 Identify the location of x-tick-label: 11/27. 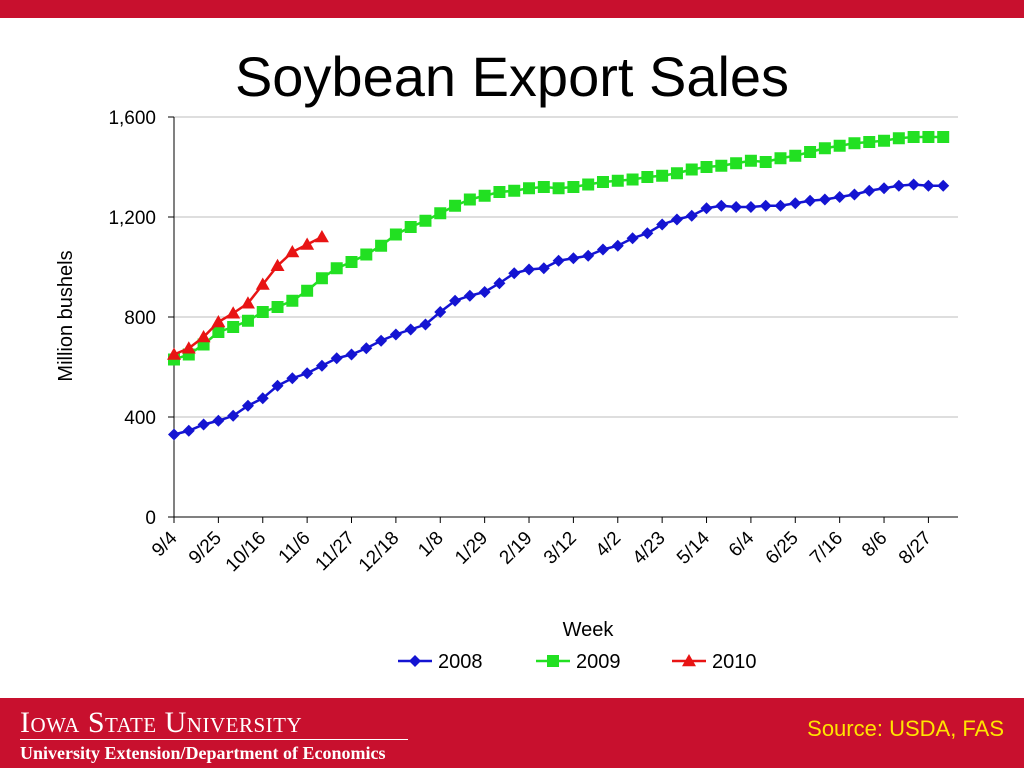
(335, 551).